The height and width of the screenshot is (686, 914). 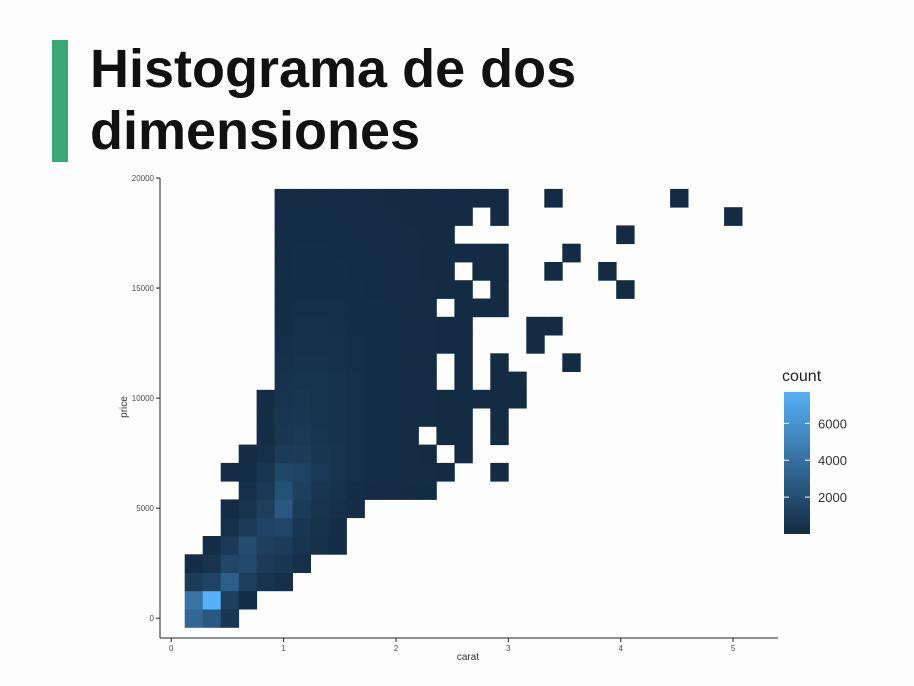 I want to click on x-tick-label: 1, so click(x=283, y=648).